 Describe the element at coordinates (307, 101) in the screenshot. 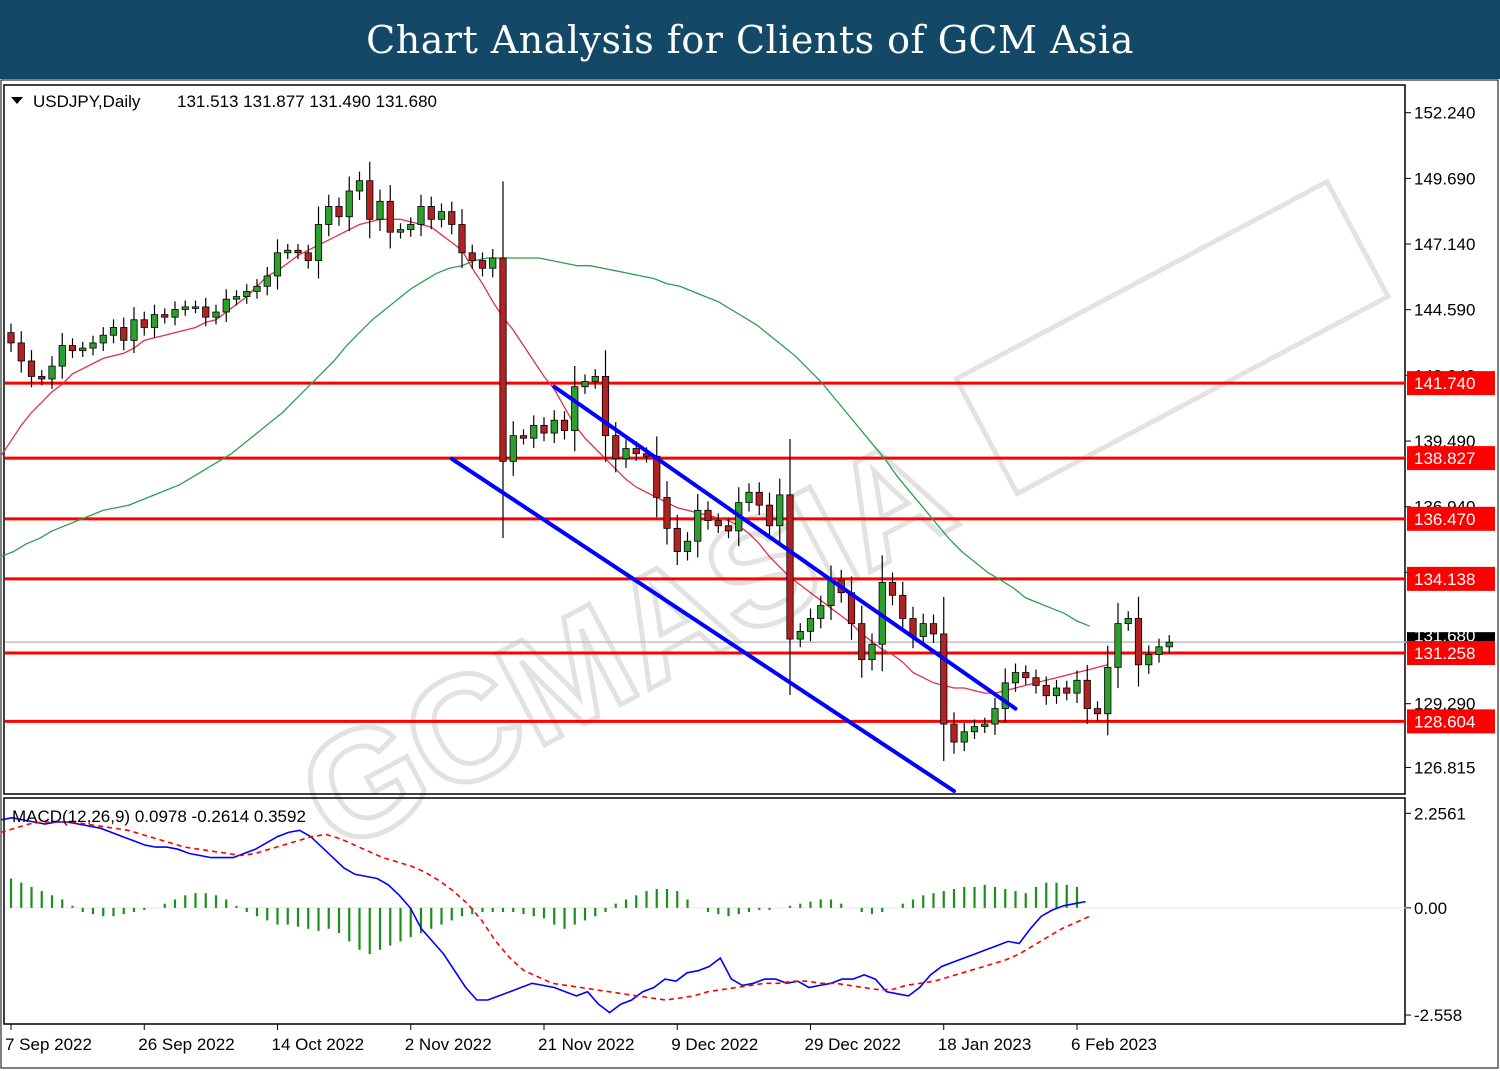

I see `chart-ohlc-values: 131.513 131.877 131.490 131.680` at that location.